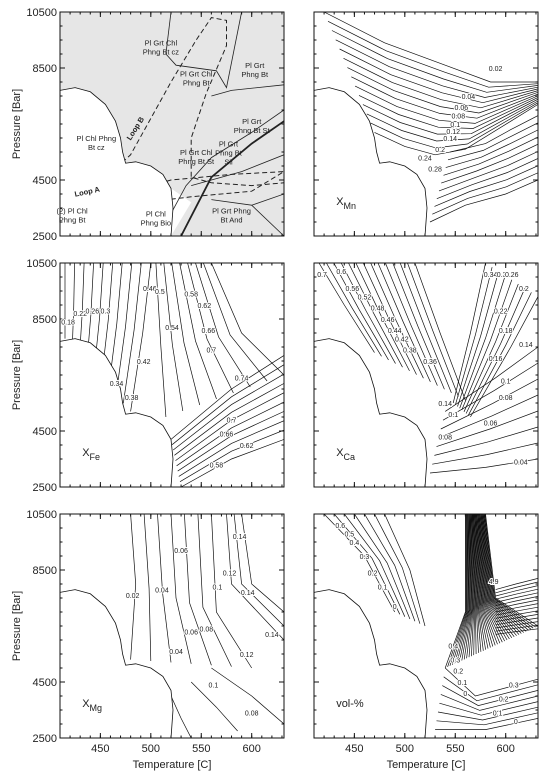  I want to click on contour-label: 0.02, so click(133, 596).